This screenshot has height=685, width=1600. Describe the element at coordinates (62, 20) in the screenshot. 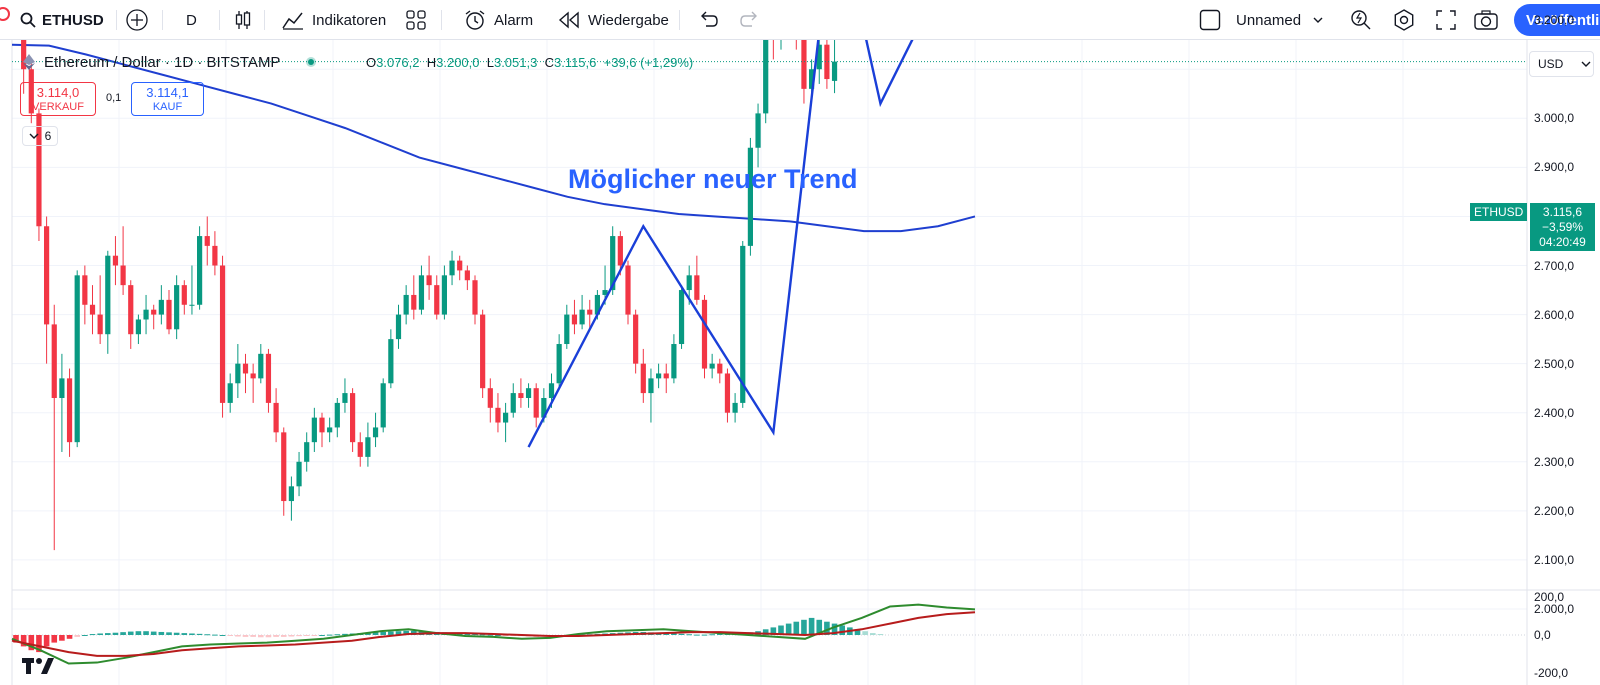

I see `symbol-search: ETHUSD` at that location.